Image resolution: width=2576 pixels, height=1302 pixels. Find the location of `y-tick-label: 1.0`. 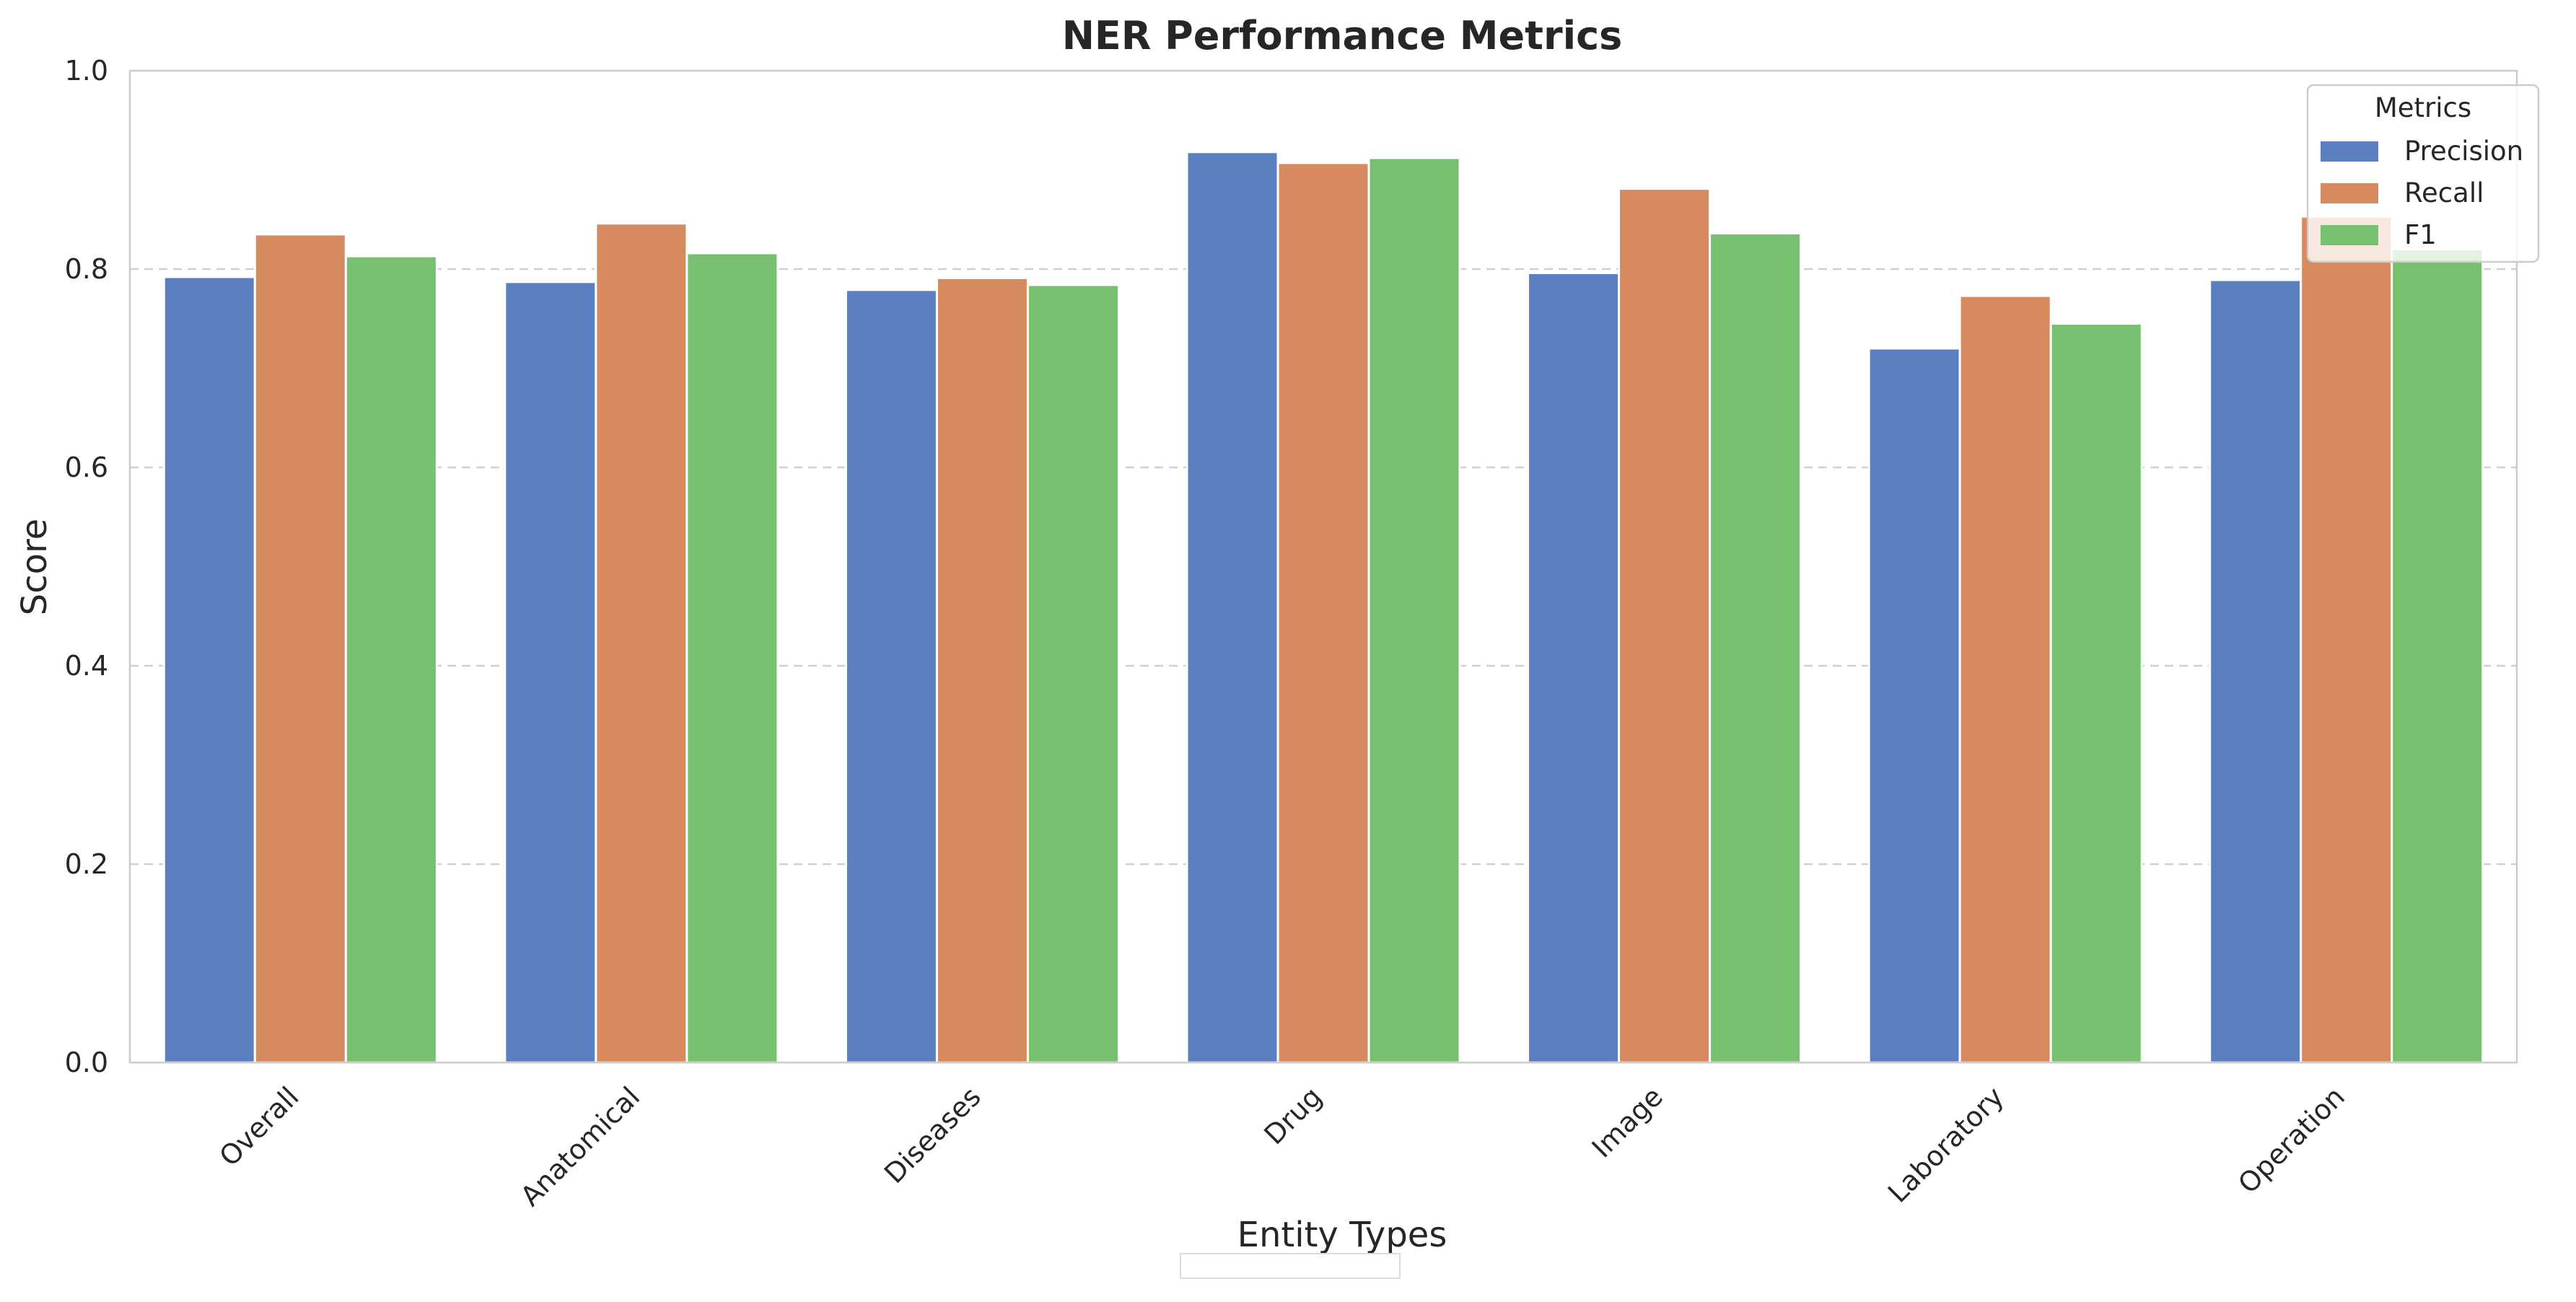

y-tick-label: 1.0 is located at coordinates (86, 71).